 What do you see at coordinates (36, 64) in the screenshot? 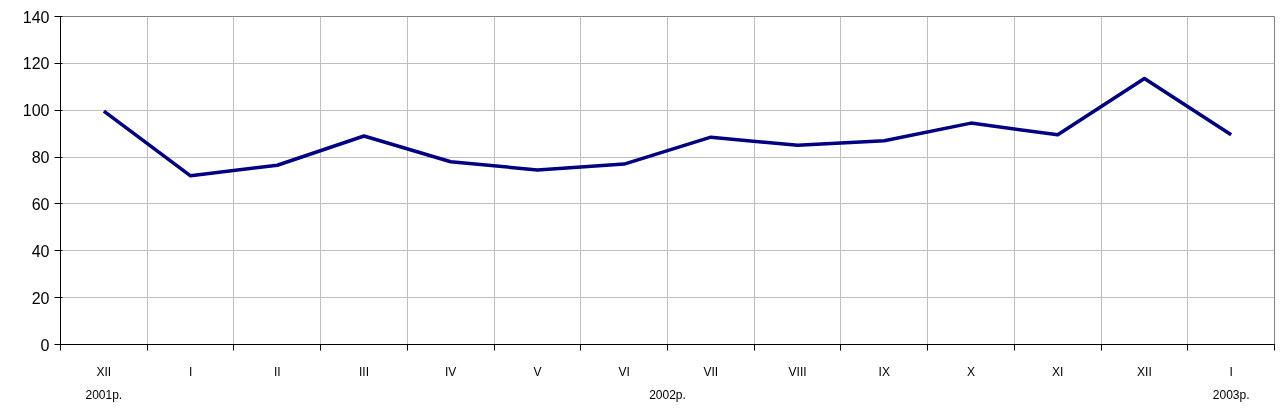
I see `y-tick-label: 120` at bounding box center [36, 64].